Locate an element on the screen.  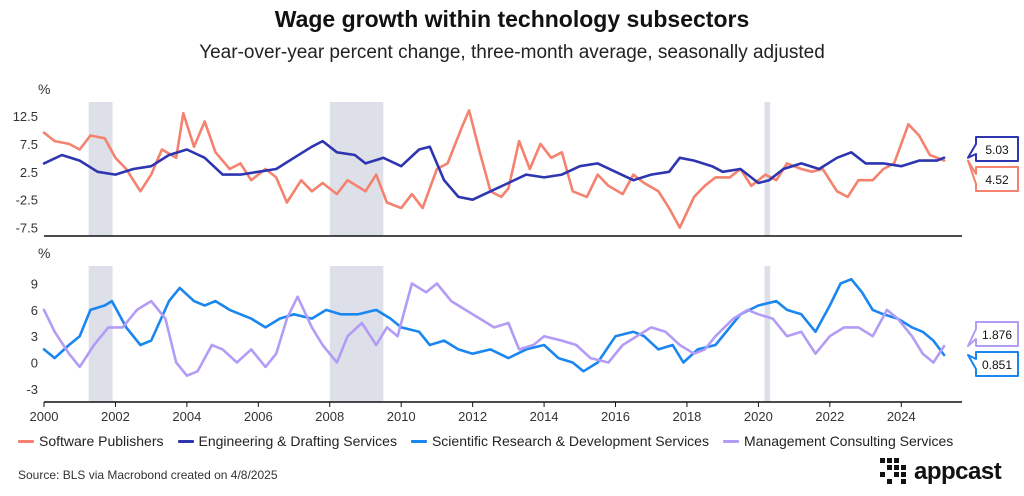
y-tick-label: 7.5 is located at coordinates (29, 144).